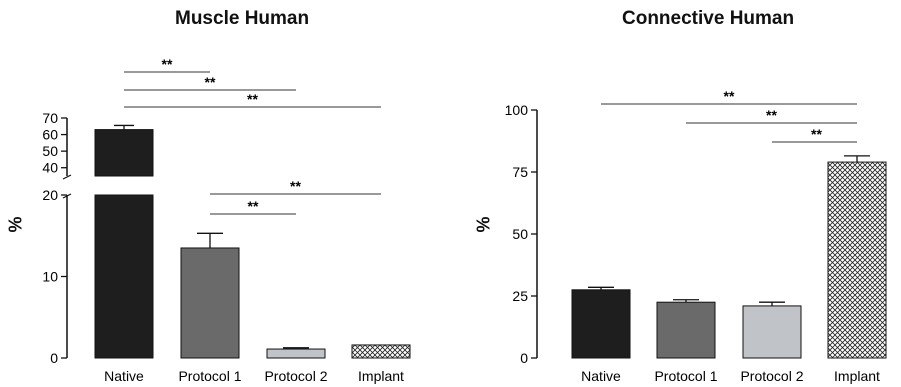  What do you see at coordinates (50, 195) in the screenshot?
I see `y-tick-label: 20` at bounding box center [50, 195].